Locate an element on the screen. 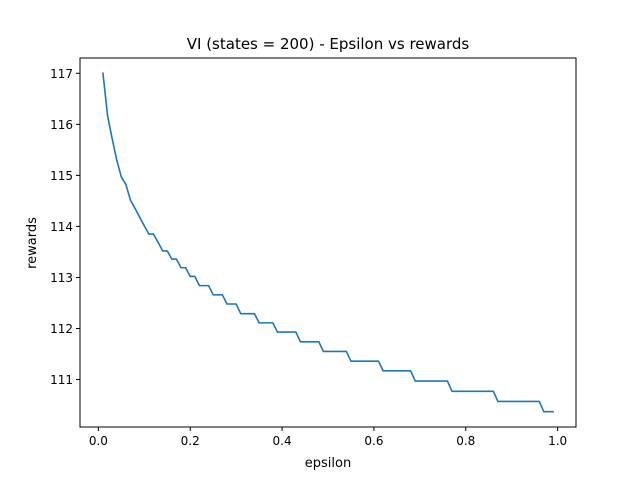  y-tick-label: 111 is located at coordinates (61, 380).